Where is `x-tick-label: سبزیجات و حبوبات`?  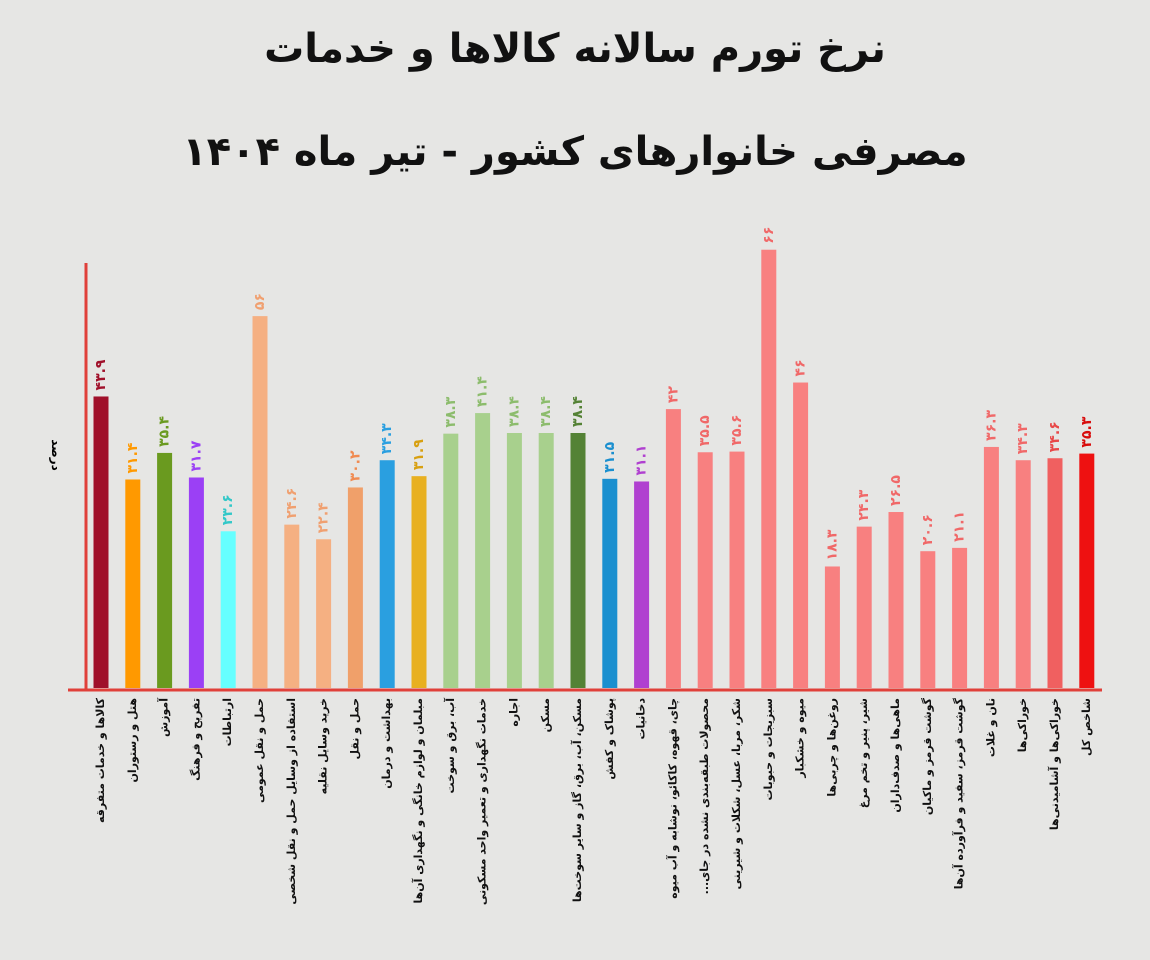 x-tick-label: سبزیجات و حبوبات is located at coordinates (768, 749).